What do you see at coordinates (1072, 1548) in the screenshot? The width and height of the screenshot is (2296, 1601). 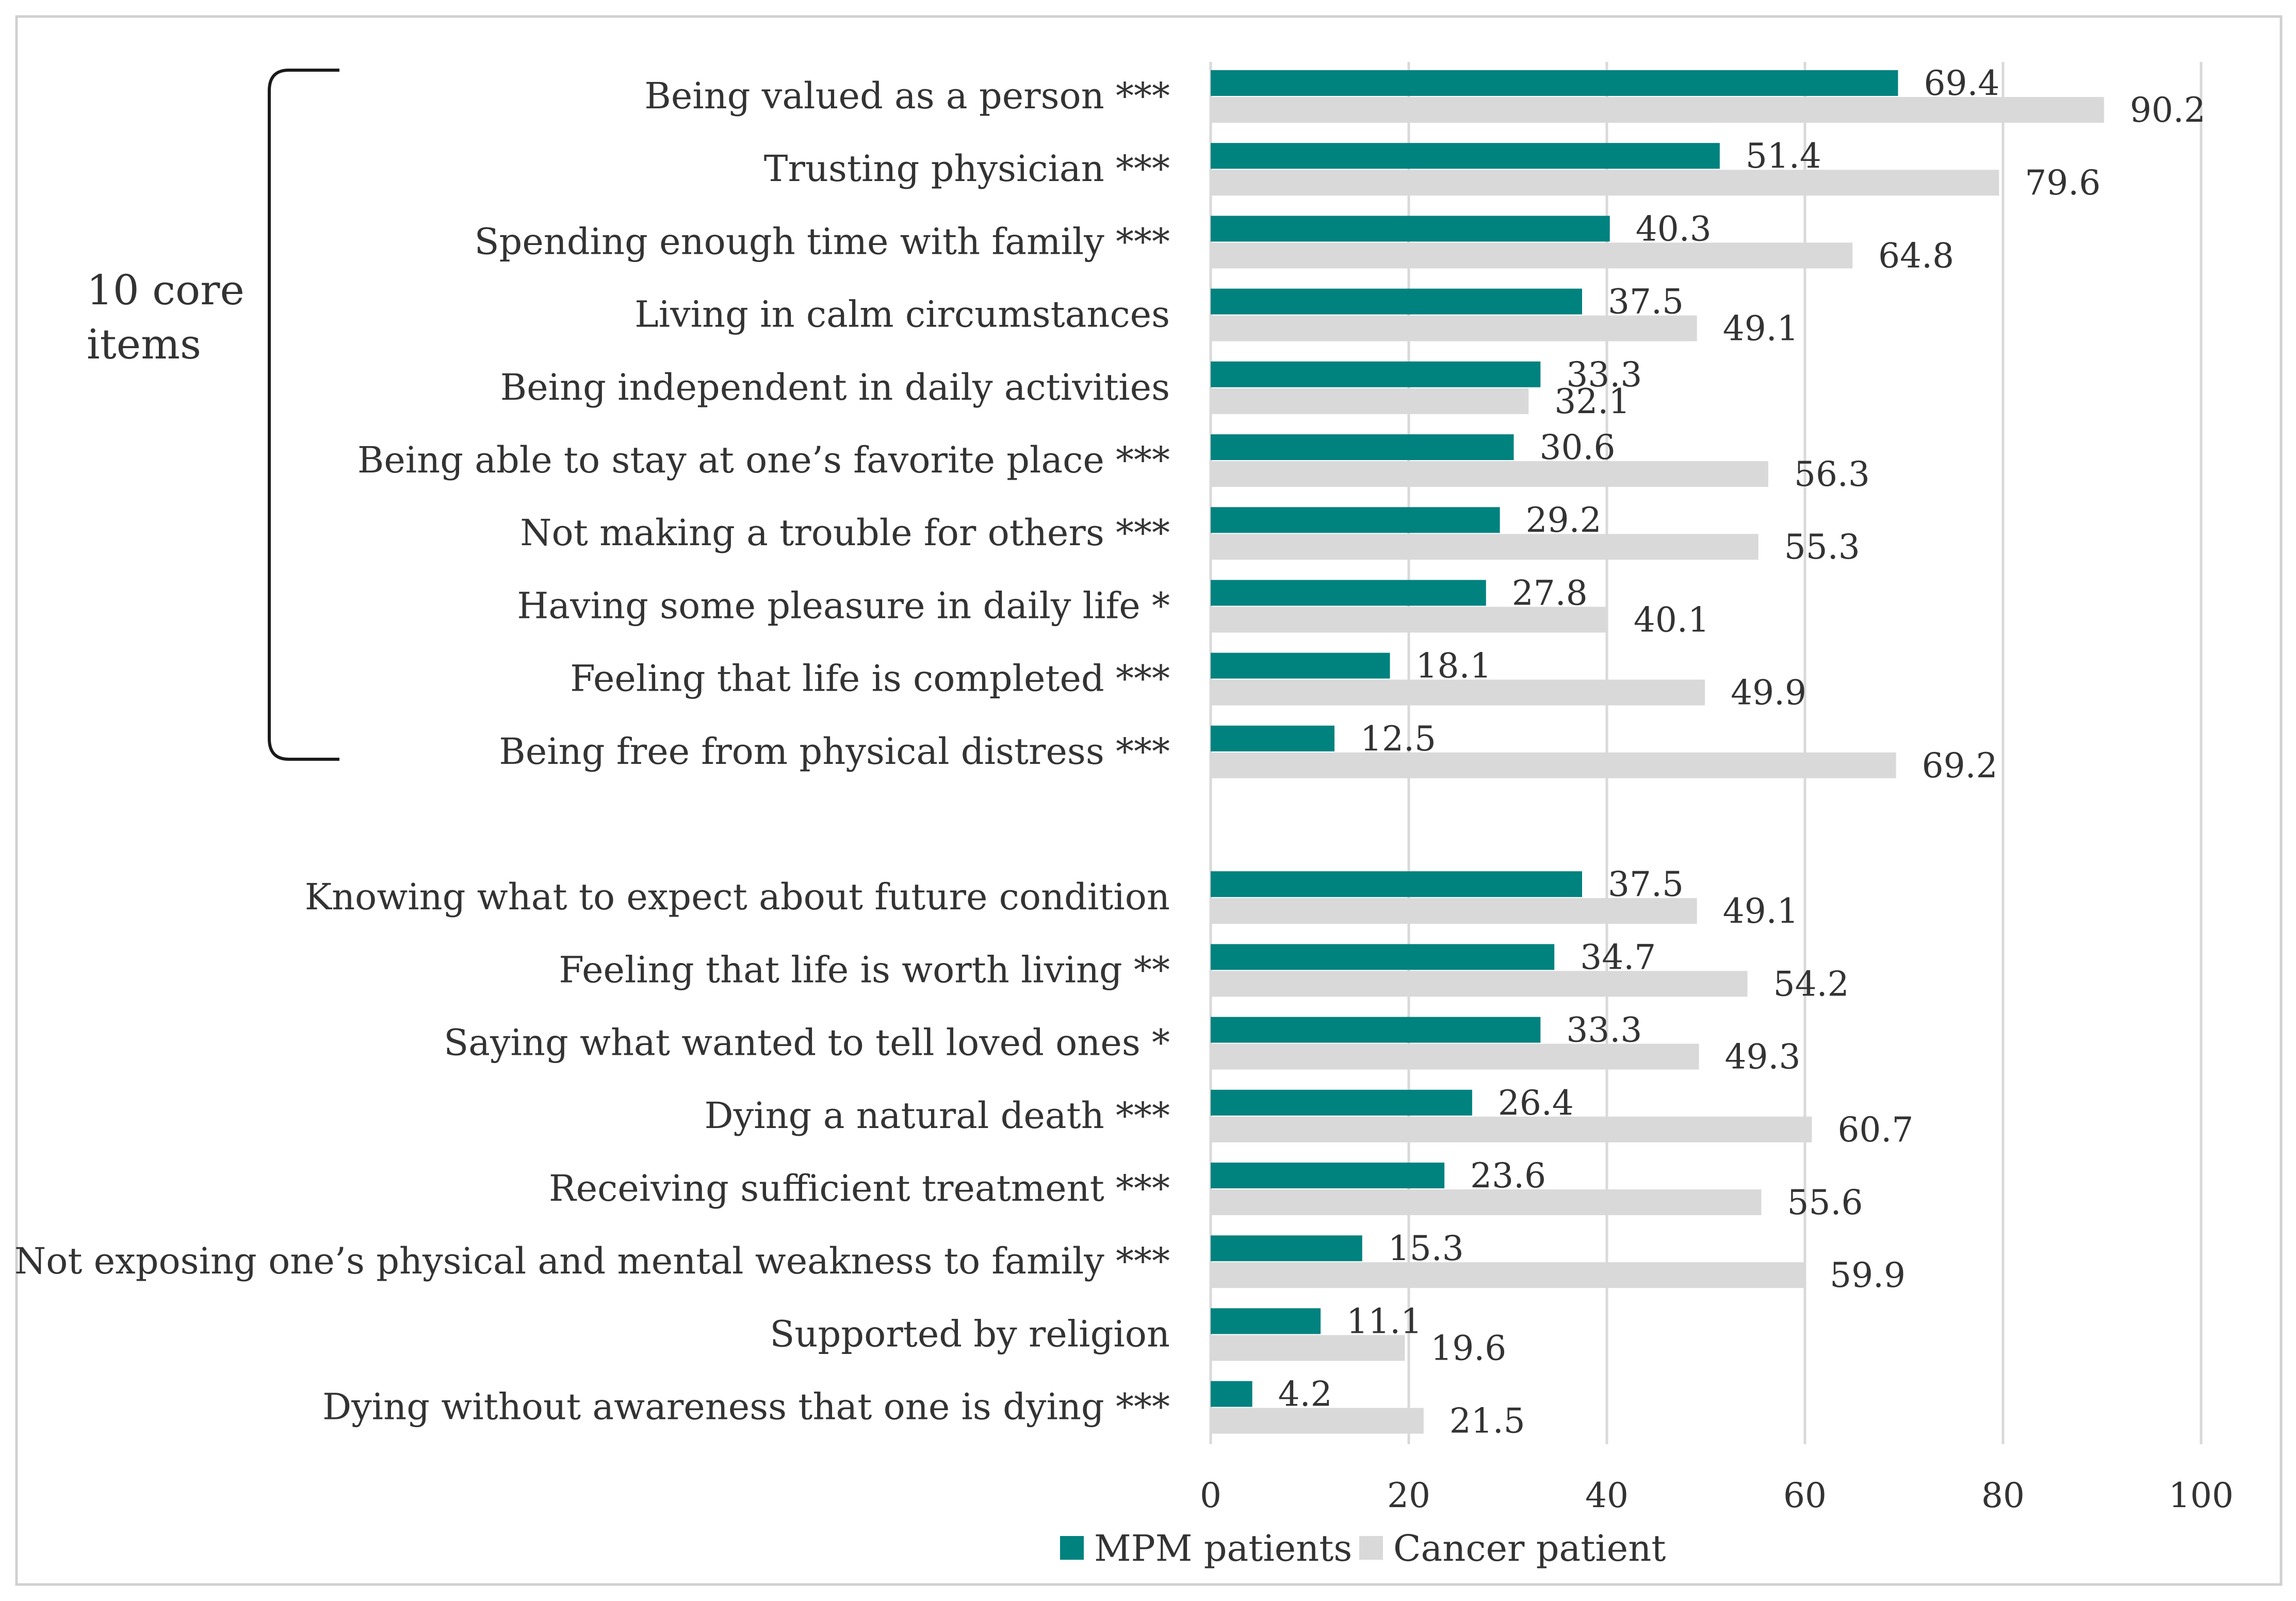 I see `legend-swatch-mpm` at bounding box center [1072, 1548].